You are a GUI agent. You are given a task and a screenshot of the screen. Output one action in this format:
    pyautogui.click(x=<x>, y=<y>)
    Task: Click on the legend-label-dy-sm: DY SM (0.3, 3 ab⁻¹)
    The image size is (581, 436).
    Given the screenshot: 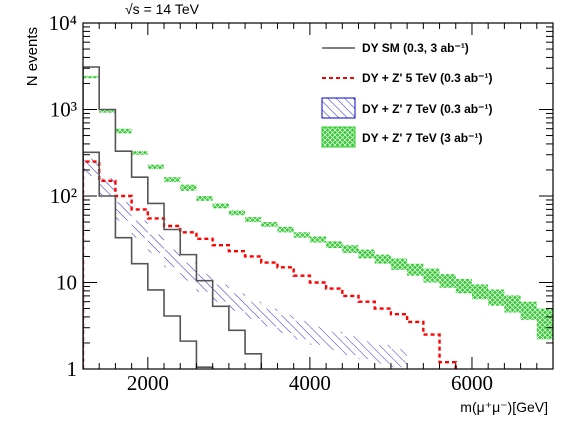 What is the action you would take?
    pyautogui.click(x=415, y=48)
    